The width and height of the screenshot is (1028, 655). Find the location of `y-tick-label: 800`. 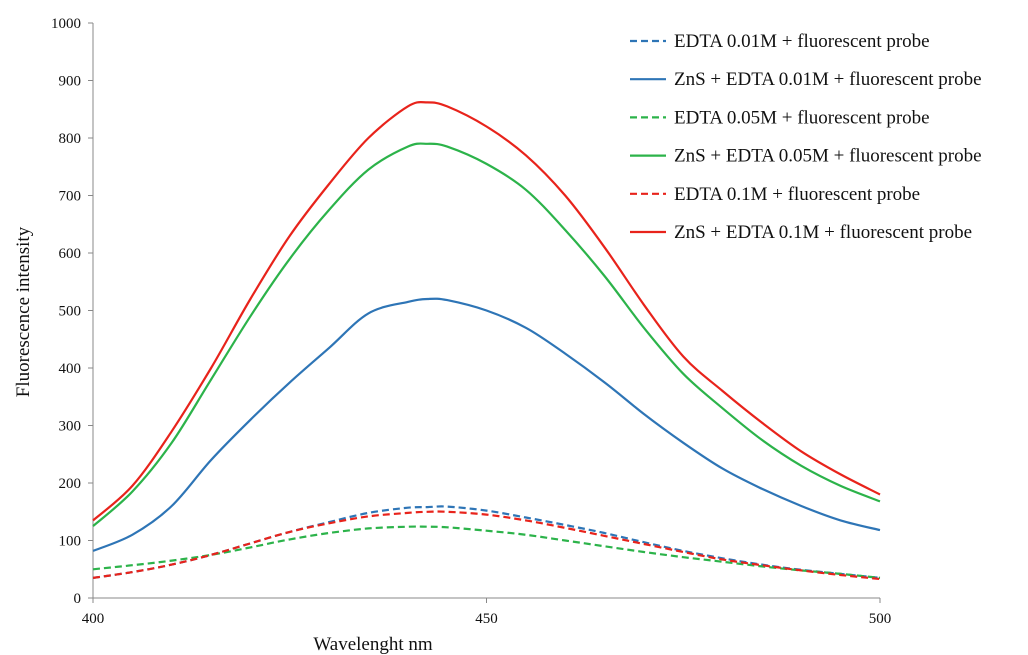

y-tick-label: 800 is located at coordinates (70, 139).